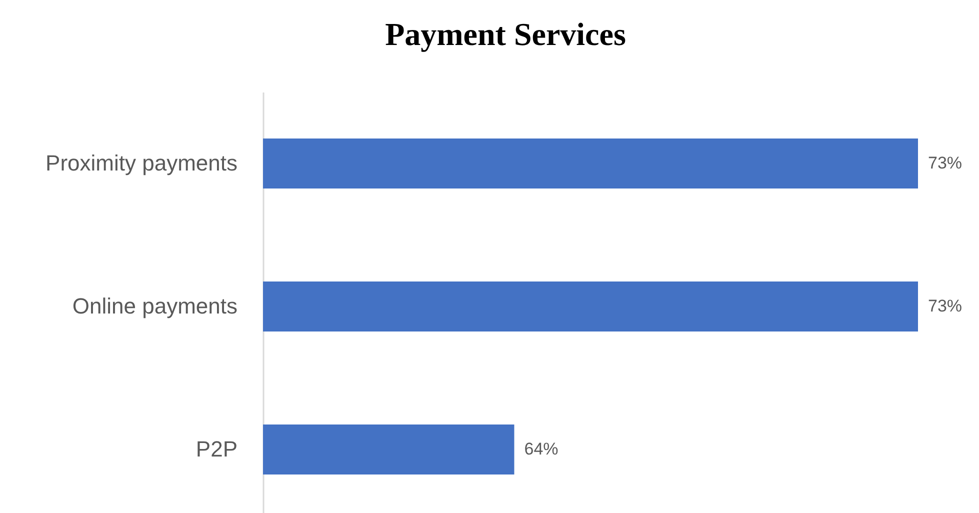  Describe the element at coordinates (155, 306) in the screenshot. I see `y-tick-label: Online payments` at that location.